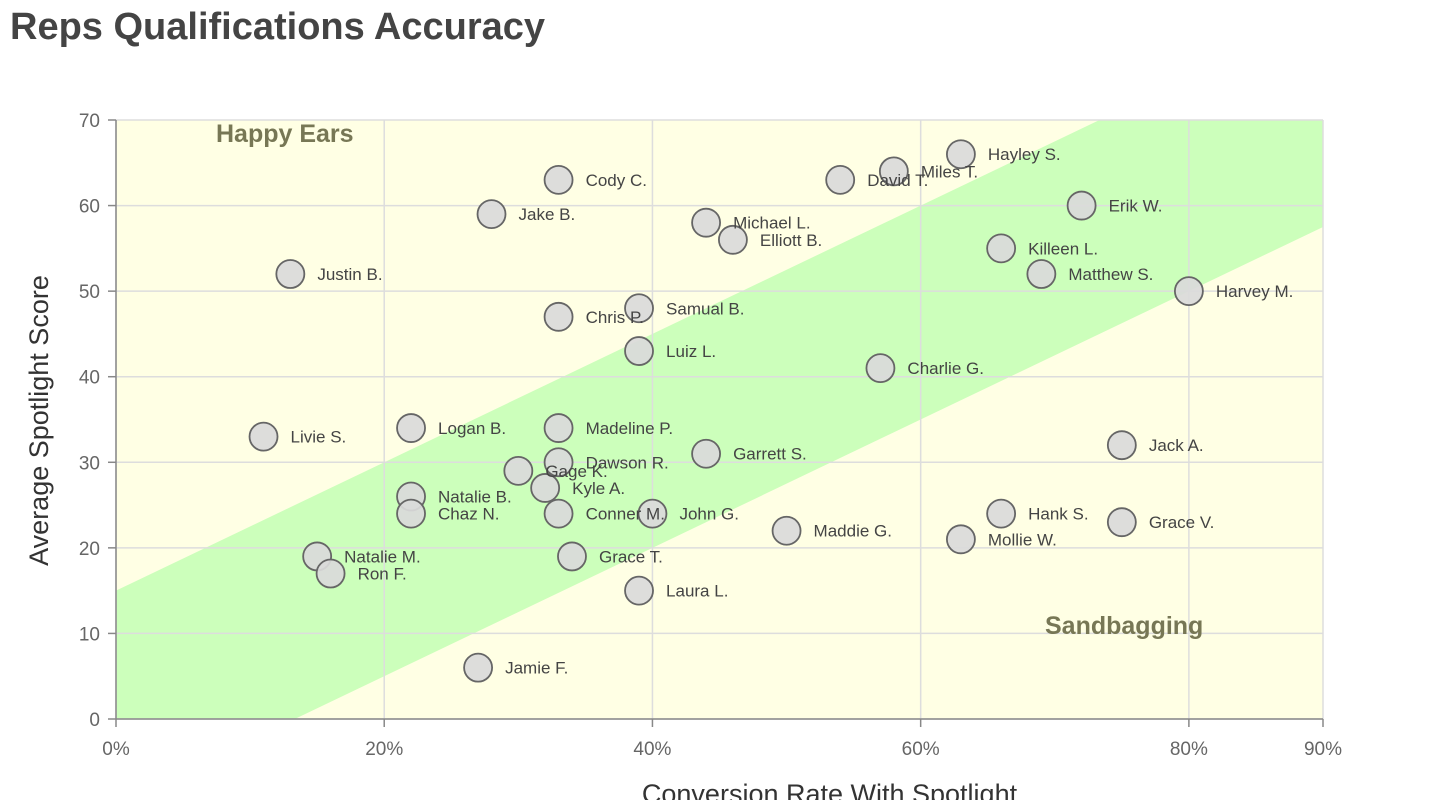 The image size is (1438, 800). Describe the element at coordinates (278, 27) in the screenshot. I see `chart-title: Reps Qualifications Accuracy` at that location.